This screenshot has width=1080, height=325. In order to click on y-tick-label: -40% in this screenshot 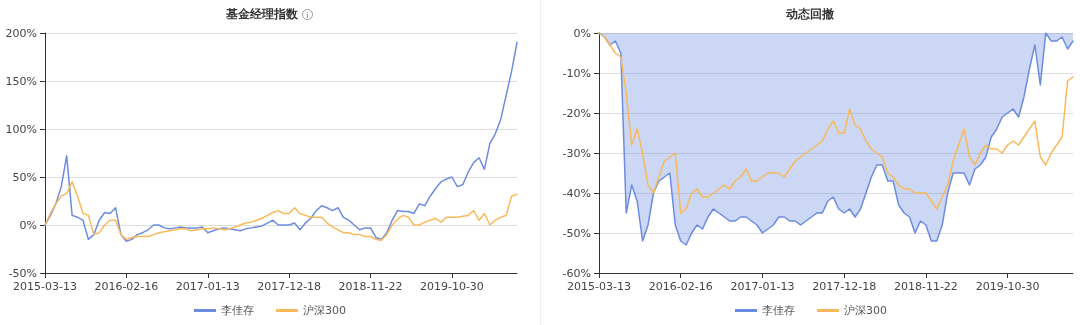, I will do `click(576, 193)`.